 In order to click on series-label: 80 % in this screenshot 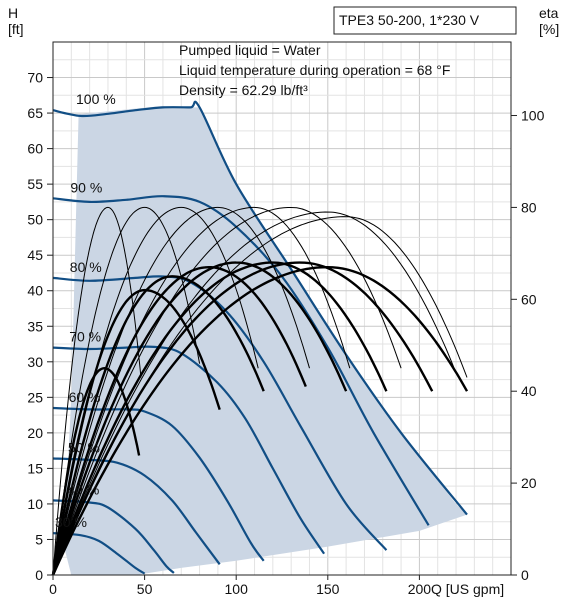, I will do `click(86, 267)`.